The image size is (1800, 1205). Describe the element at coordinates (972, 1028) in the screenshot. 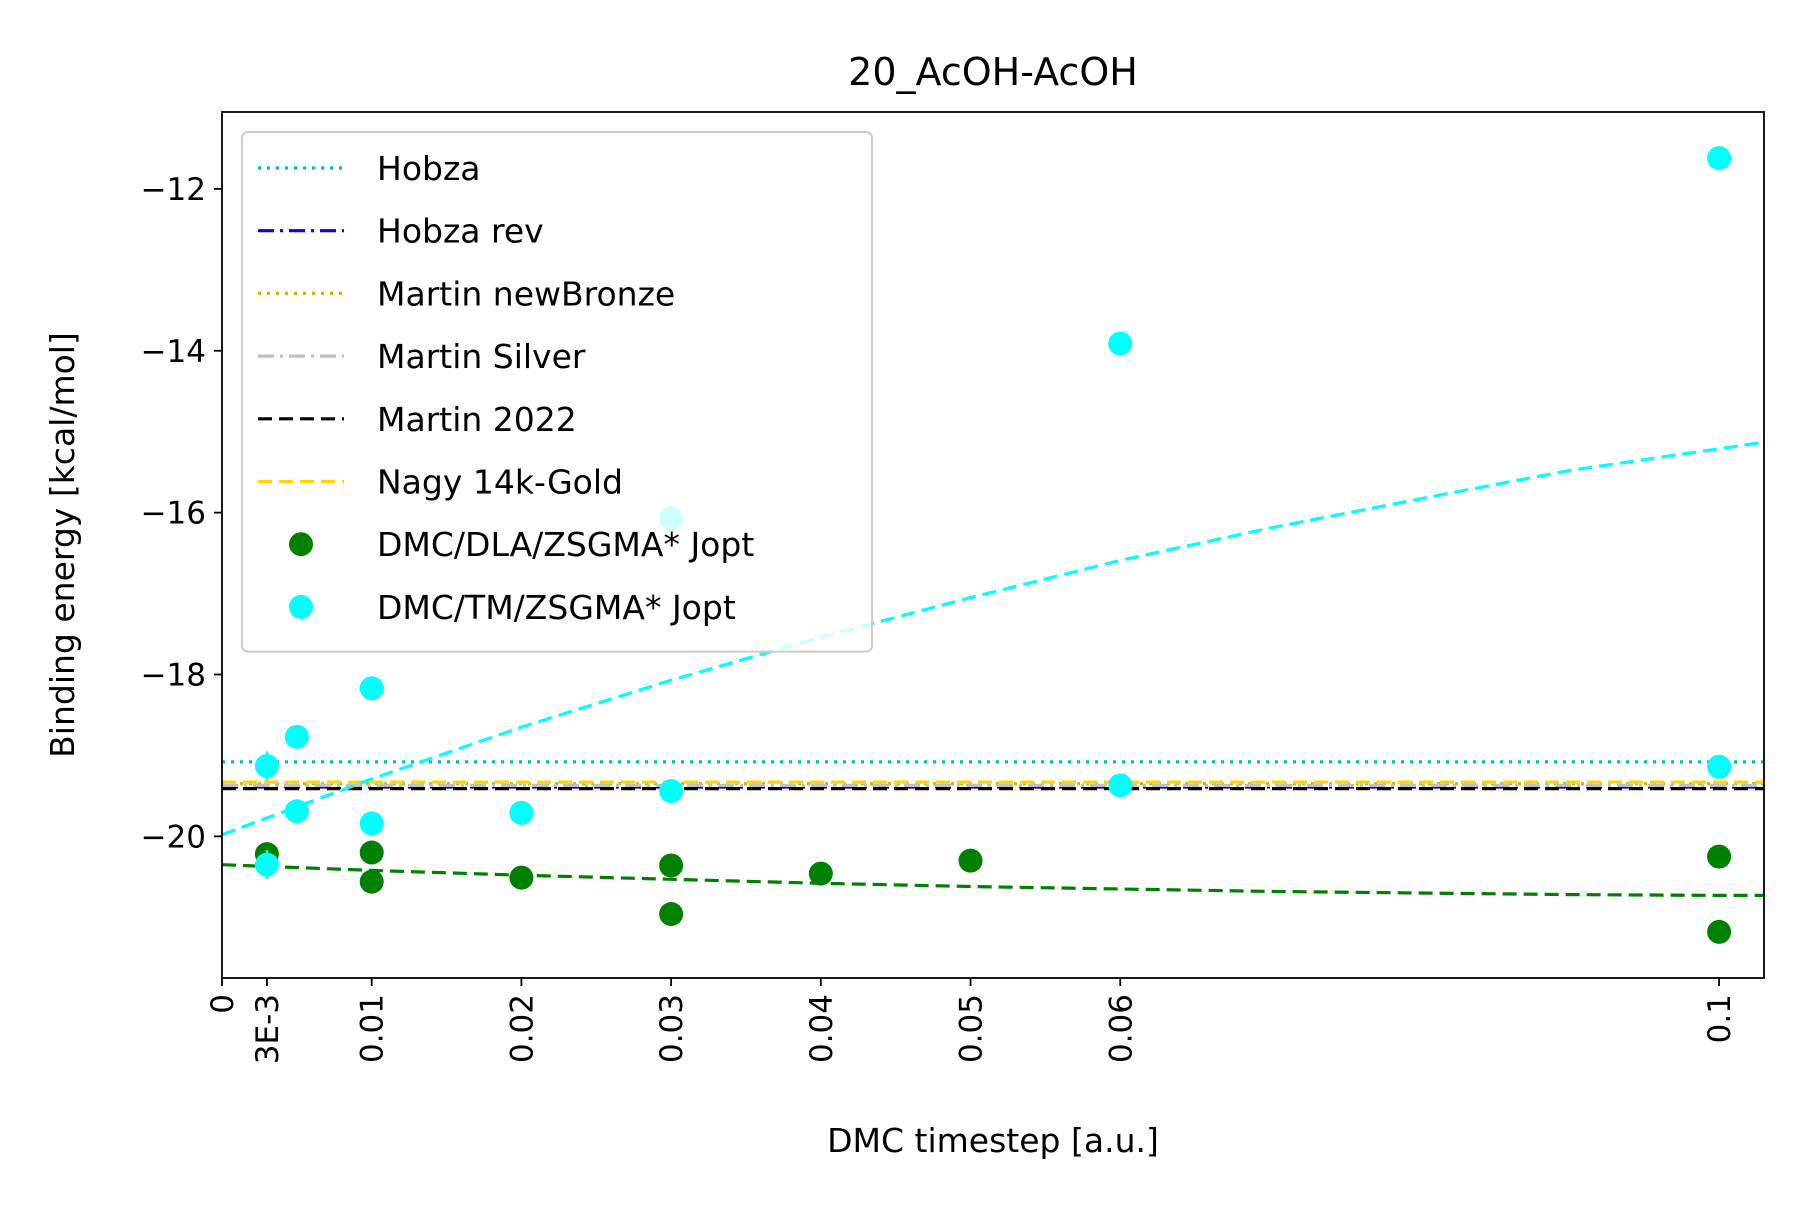

I see `x-tick-label: 0.05` at that location.